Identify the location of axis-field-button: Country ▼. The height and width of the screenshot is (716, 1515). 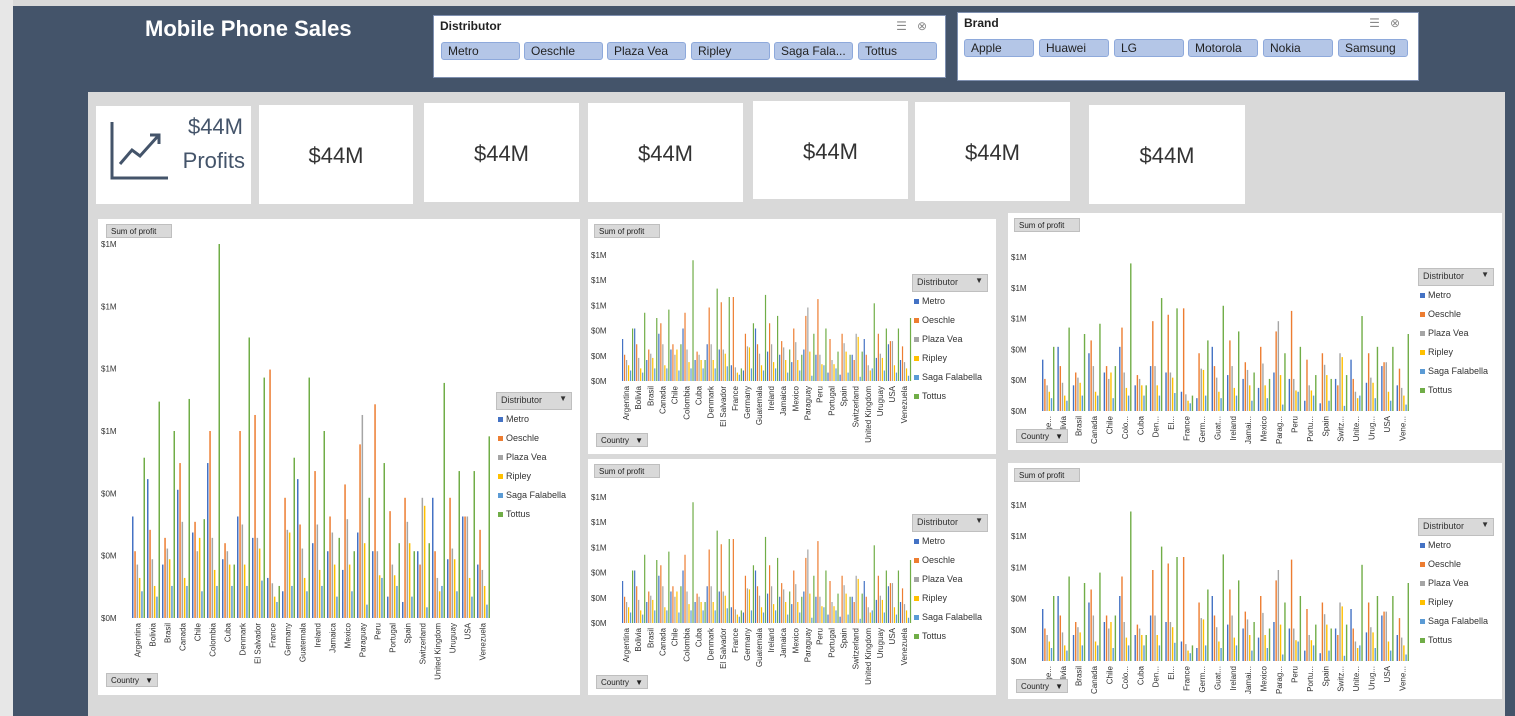
(132, 680).